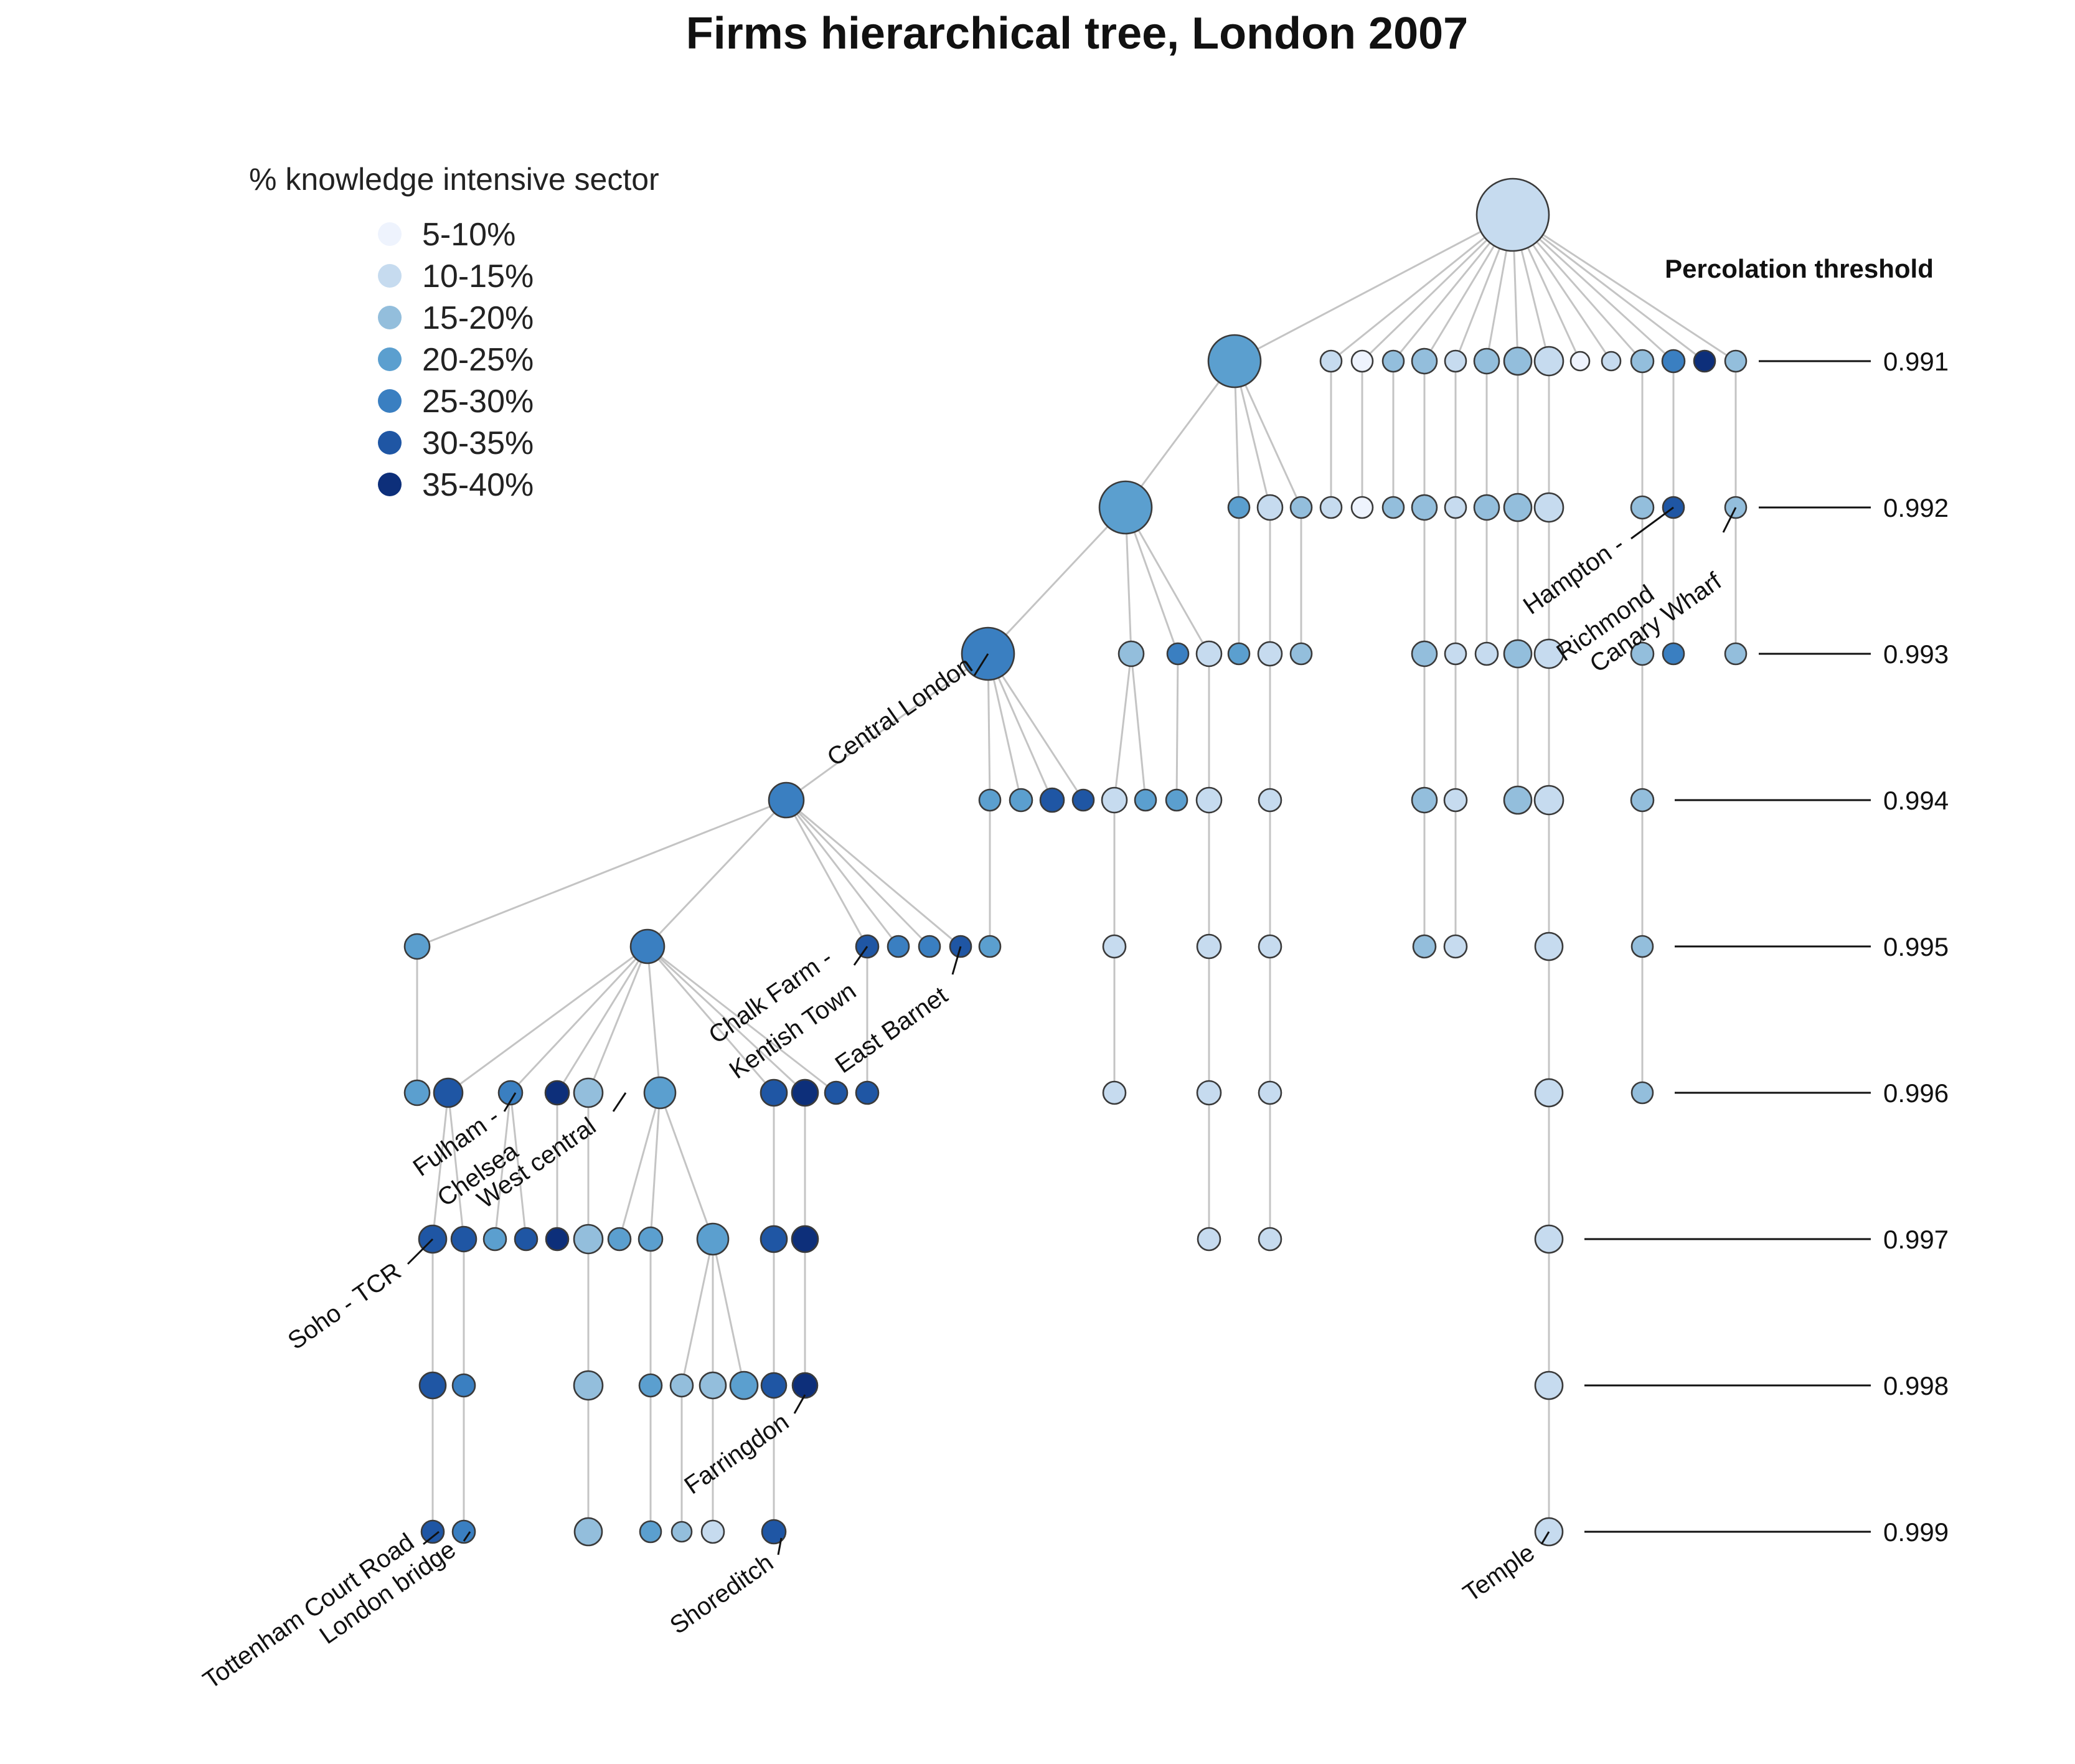 The width and height of the screenshot is (2075, 1764). I want to click on legend-label: 25-30%, so click(478, 402).